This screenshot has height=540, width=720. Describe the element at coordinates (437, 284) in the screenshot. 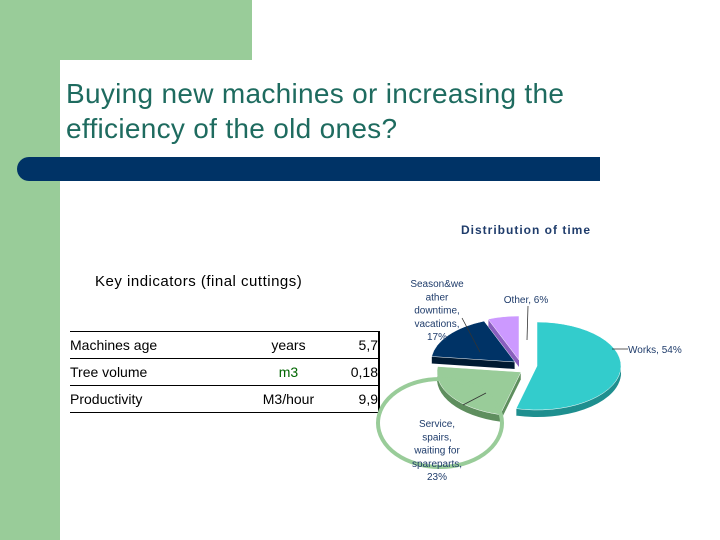

I see `pie-label-season: Season&we` at that location.